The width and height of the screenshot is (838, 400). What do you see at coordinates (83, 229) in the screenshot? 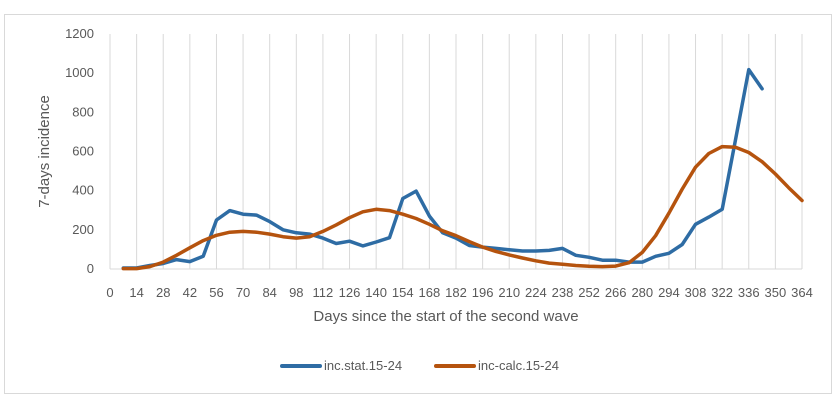
I see `y-tick-label: 200` at bounding box center [83, 229].